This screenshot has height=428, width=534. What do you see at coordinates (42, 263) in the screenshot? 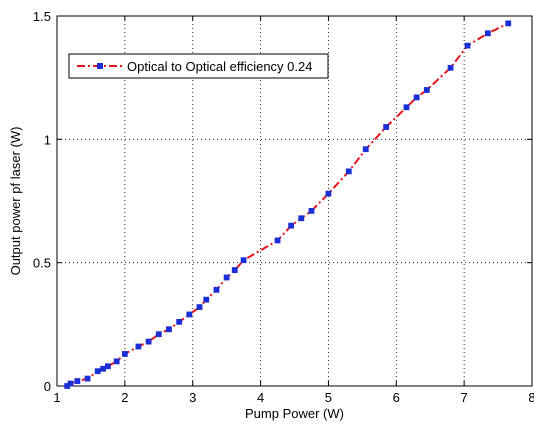
I see `y-tick-label: 0.5` at bounding box center [42, 263].